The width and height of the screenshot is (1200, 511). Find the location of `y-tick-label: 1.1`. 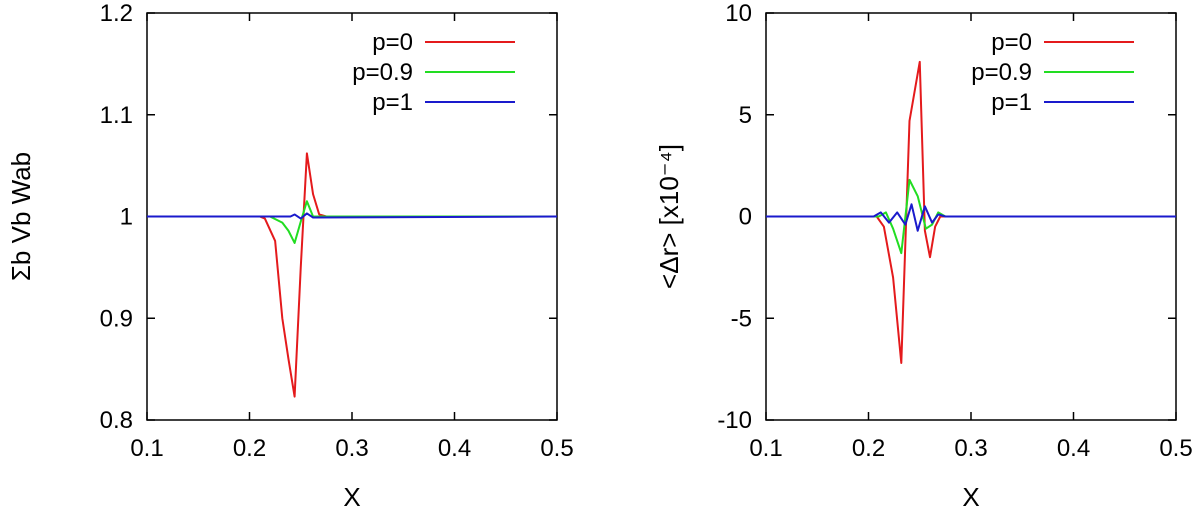

y-tick-label: 1.1 is located at coordinates (116, 115).